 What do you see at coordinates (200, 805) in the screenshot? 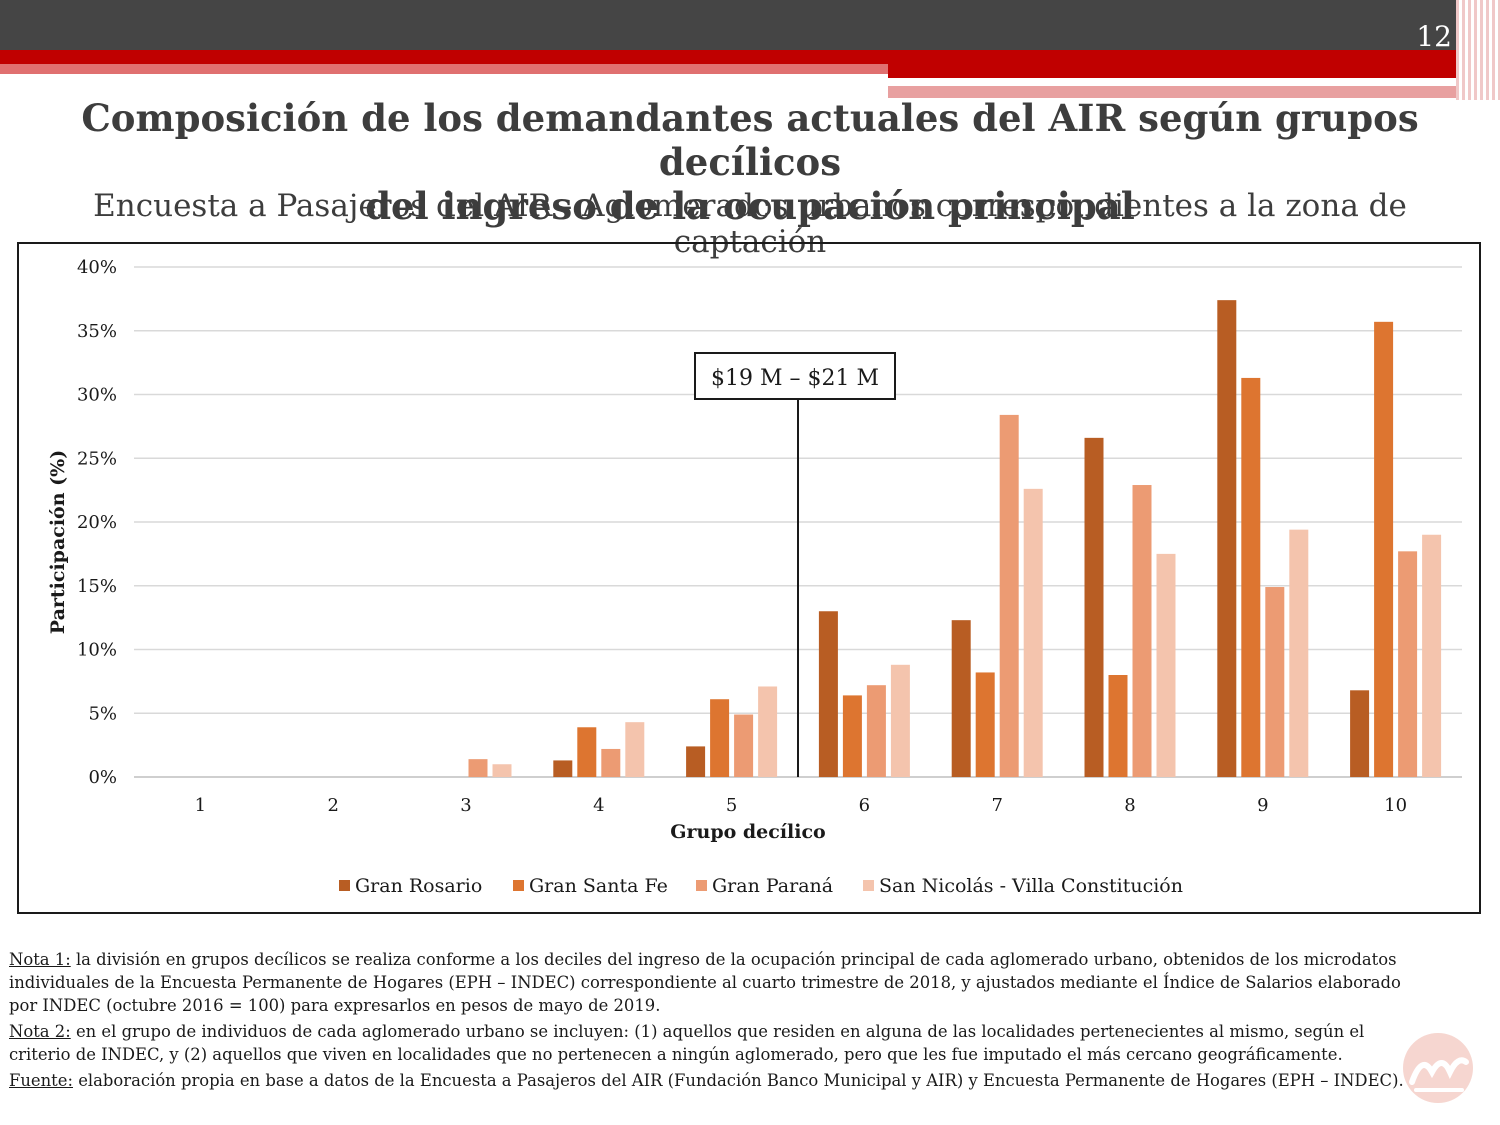
I see `x-tick-label: 1` at bounding box center [200, 805].